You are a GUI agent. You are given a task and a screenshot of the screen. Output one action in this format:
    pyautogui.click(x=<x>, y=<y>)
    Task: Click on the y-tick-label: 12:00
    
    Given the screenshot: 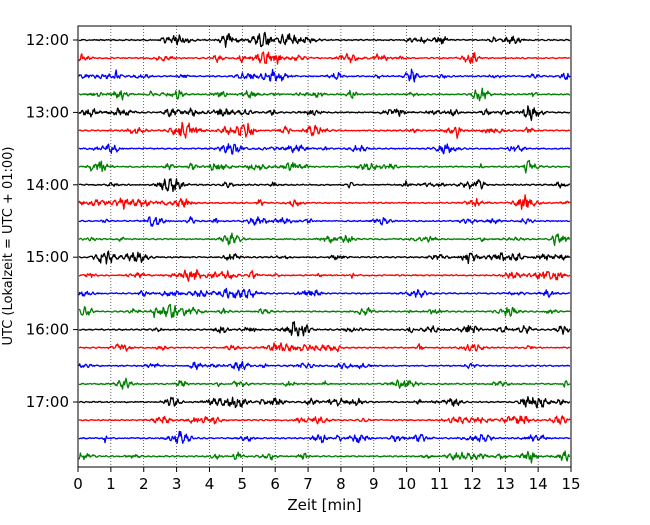 What is the action you would take?
    pyautogui.click(x=47, y=40)
    